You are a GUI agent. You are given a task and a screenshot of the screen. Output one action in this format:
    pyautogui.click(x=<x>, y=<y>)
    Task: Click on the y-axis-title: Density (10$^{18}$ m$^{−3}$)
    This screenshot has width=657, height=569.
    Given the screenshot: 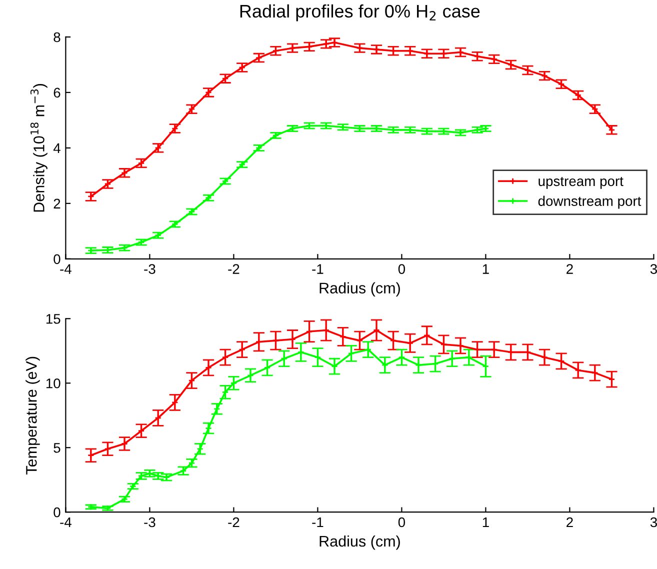 What is the action you would take?
    pyautogui.click(x=39, y=148)
    